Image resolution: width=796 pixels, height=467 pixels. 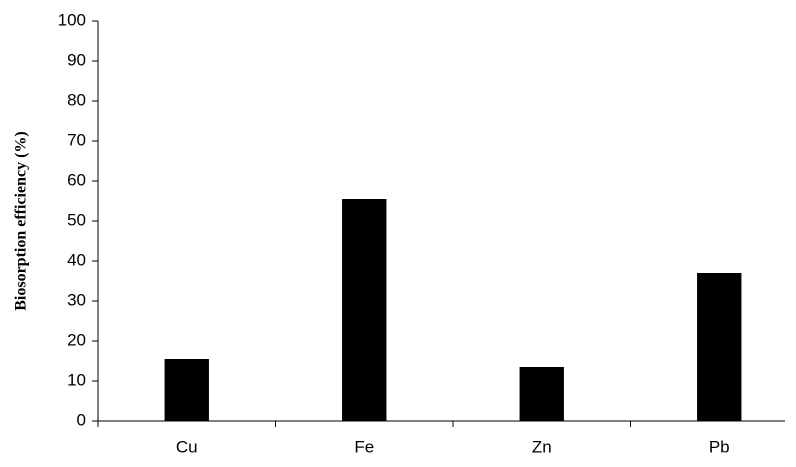 I want to click on y-tick-label: 70, so click(x=76, y=139).